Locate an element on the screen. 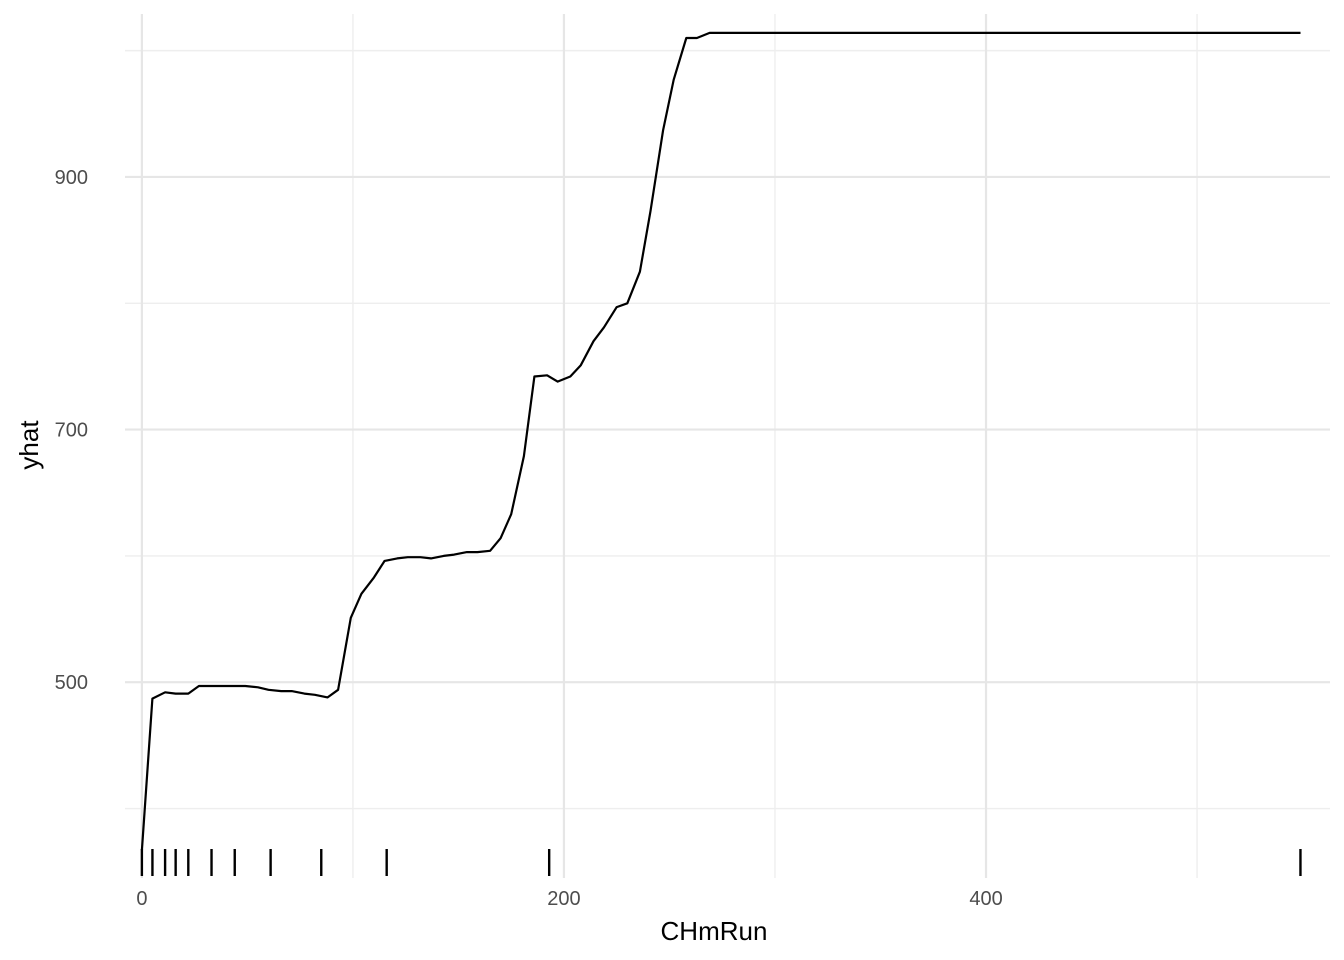  y-tick-label: 900 is located at coordinates (71, 178).